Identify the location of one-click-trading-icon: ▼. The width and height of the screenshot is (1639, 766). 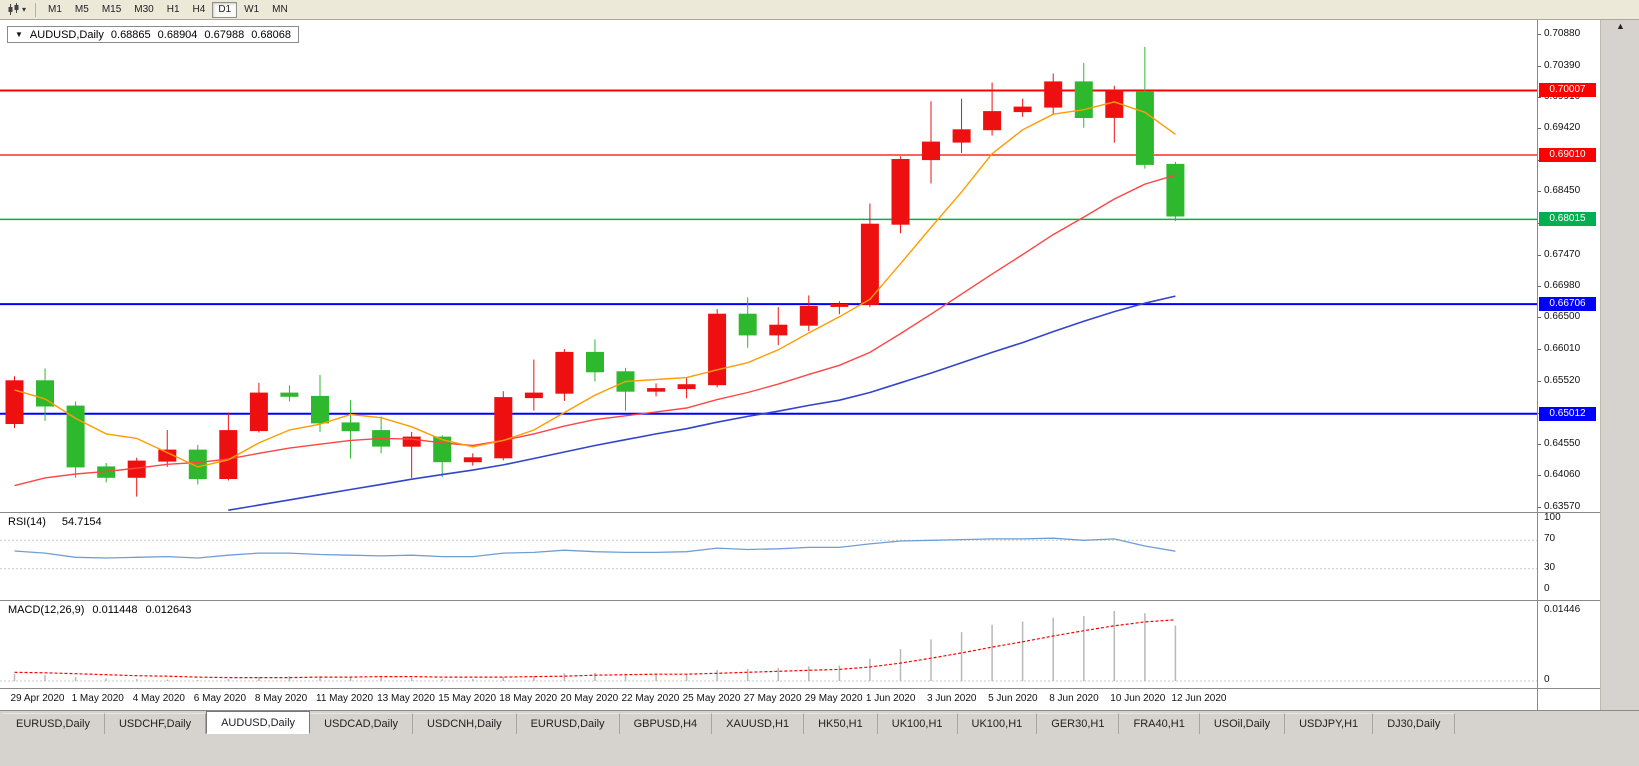
(19, 34).